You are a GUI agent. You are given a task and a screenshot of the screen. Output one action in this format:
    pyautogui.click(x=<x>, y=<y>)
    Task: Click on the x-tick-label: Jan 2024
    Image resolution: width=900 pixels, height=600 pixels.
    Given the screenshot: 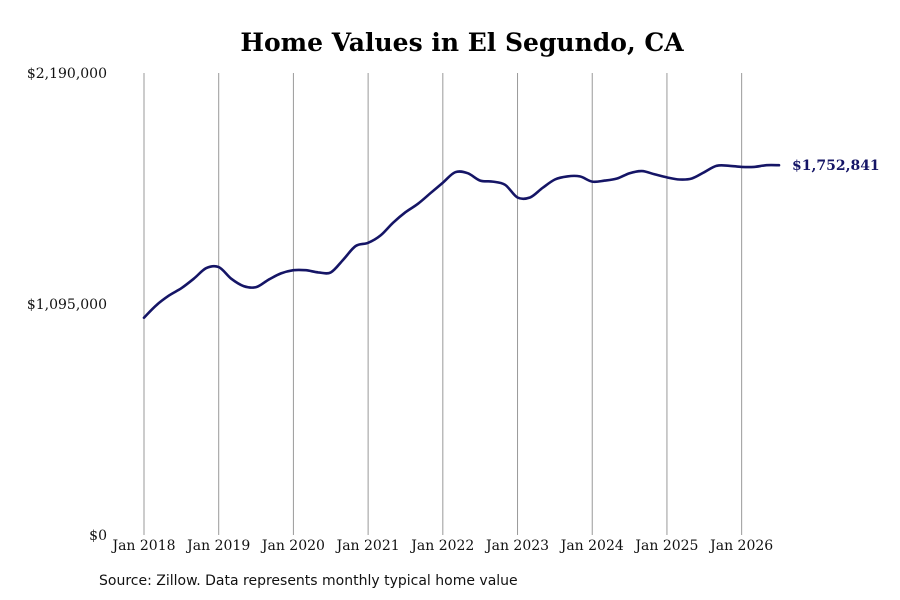 What is the action you would take?
    pyautogui.click(x=591, y=546)
    